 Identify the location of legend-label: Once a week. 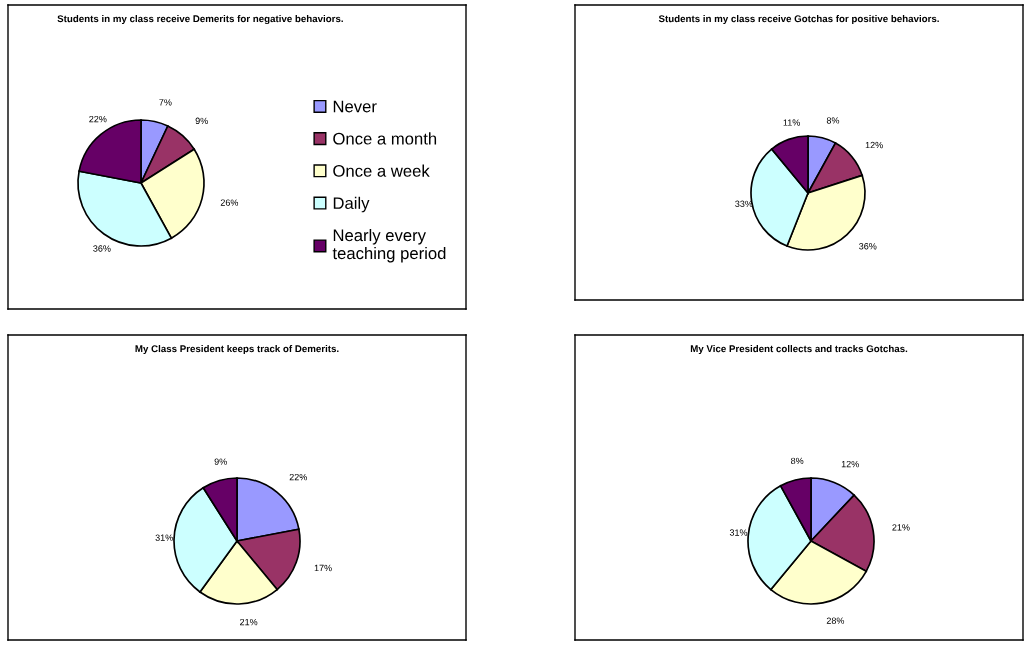
(381, 170).